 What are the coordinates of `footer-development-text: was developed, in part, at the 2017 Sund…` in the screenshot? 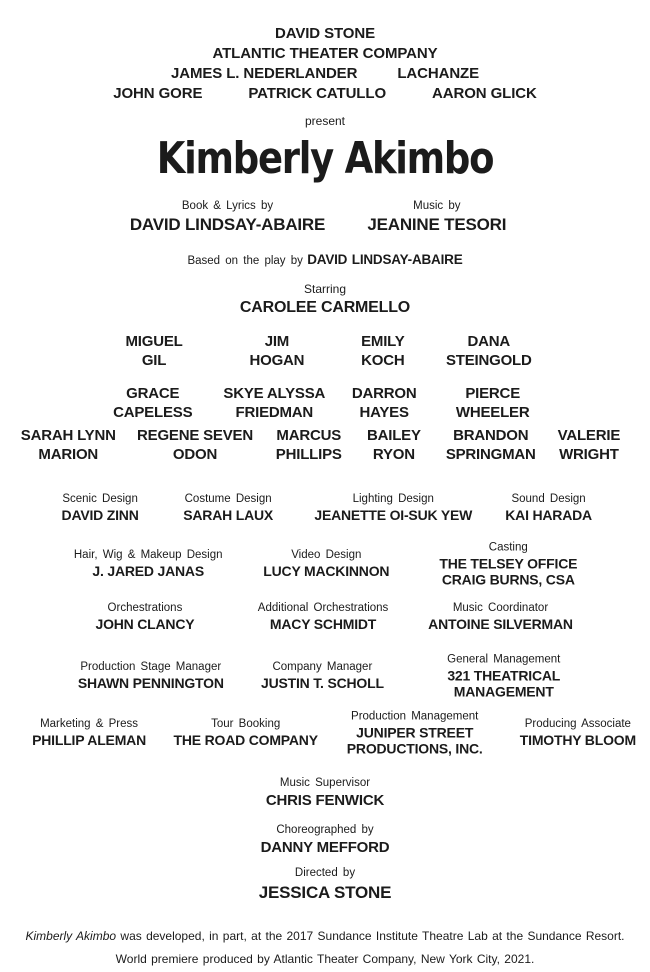 It's located at (370, 936).